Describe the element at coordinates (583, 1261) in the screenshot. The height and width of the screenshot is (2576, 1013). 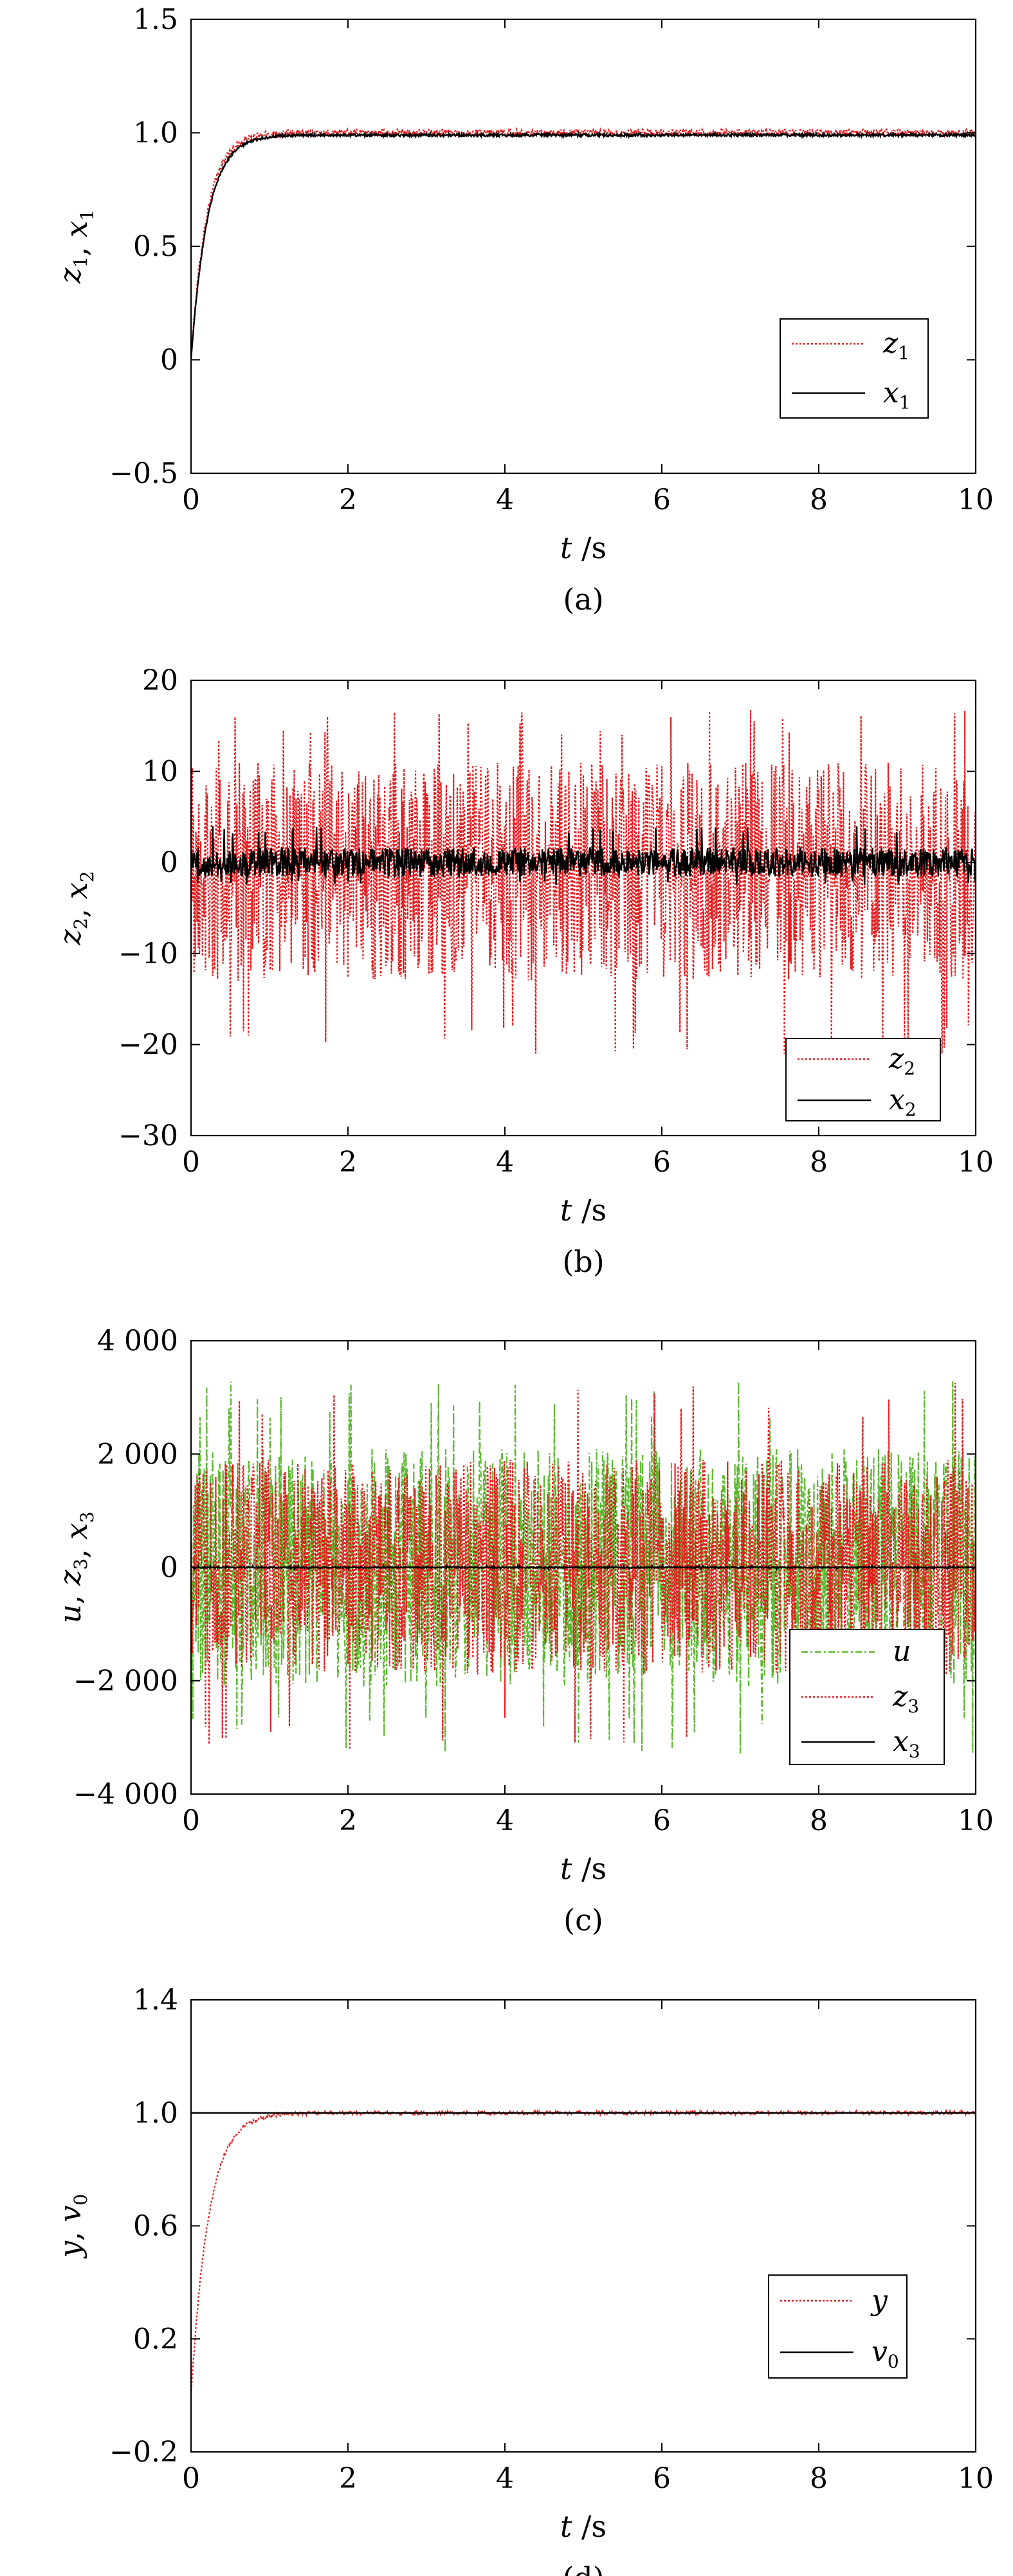
I see `panel-caption: (b)` at that location.